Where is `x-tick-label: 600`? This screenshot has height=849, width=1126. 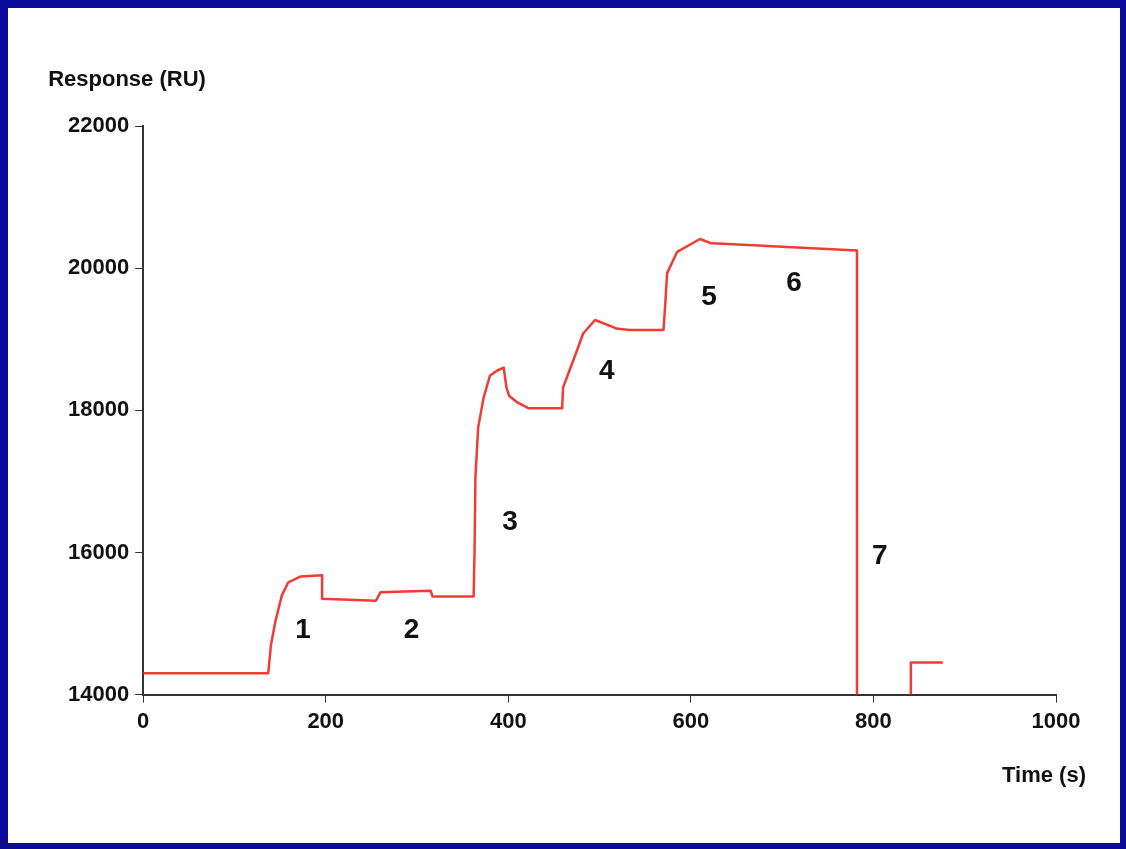 x-tick-label: 600 is located at coordinates (691, 720).